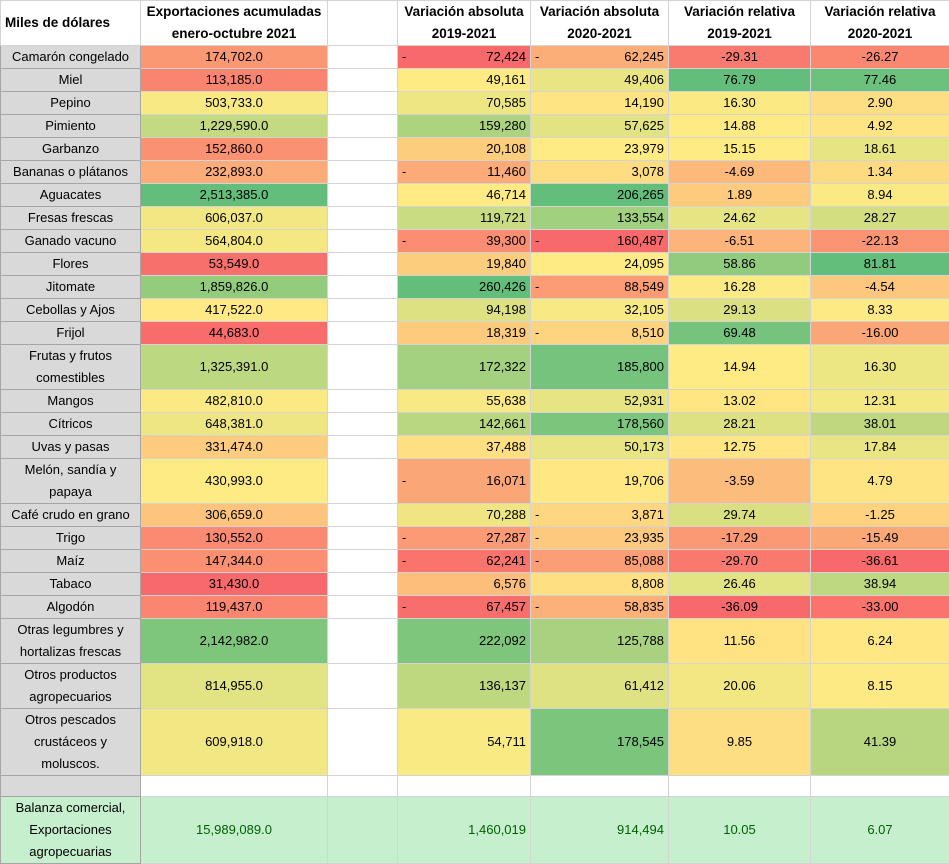 The image size is (949, 864). What do you see at coordinates (464, 241) in the screenshot?
I see `value-cell: -39,300` at bounding box center [464, 241].